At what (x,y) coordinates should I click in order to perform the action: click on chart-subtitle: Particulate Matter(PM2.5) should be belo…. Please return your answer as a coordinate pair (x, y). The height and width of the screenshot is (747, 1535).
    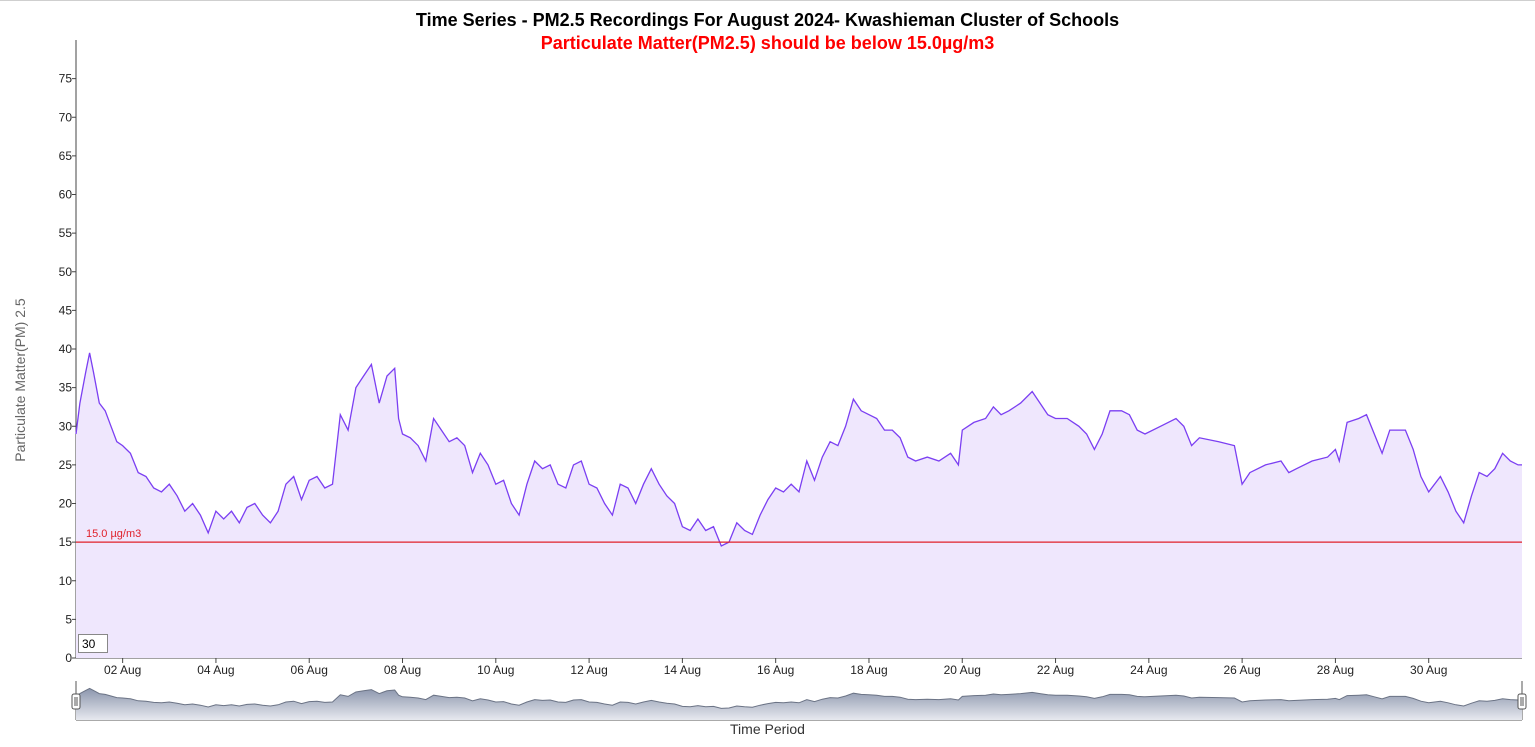
    Looking at the image, I should click on (767, 43).